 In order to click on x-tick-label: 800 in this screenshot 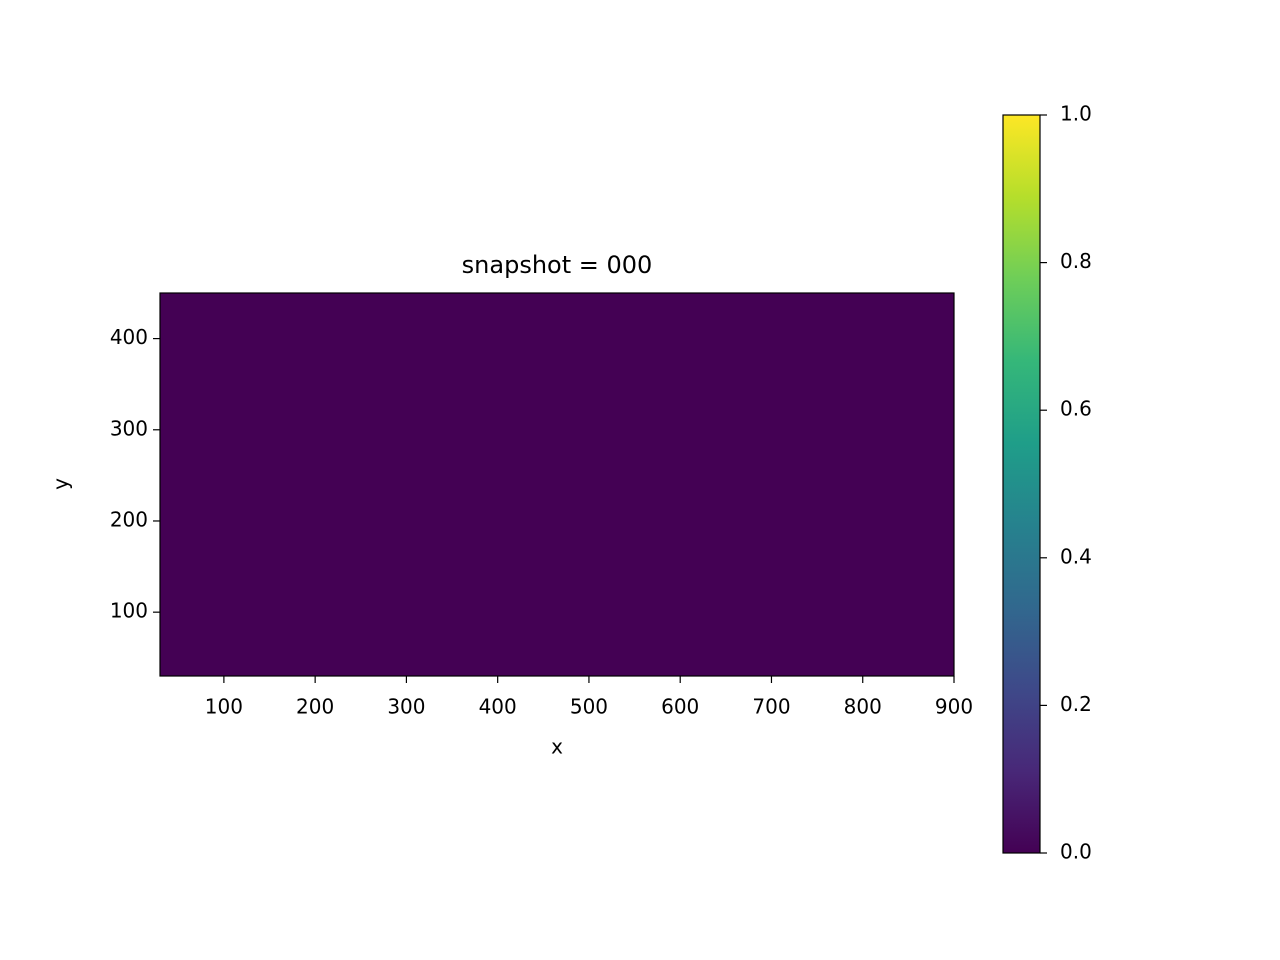, I will do `click(863, 707)`.